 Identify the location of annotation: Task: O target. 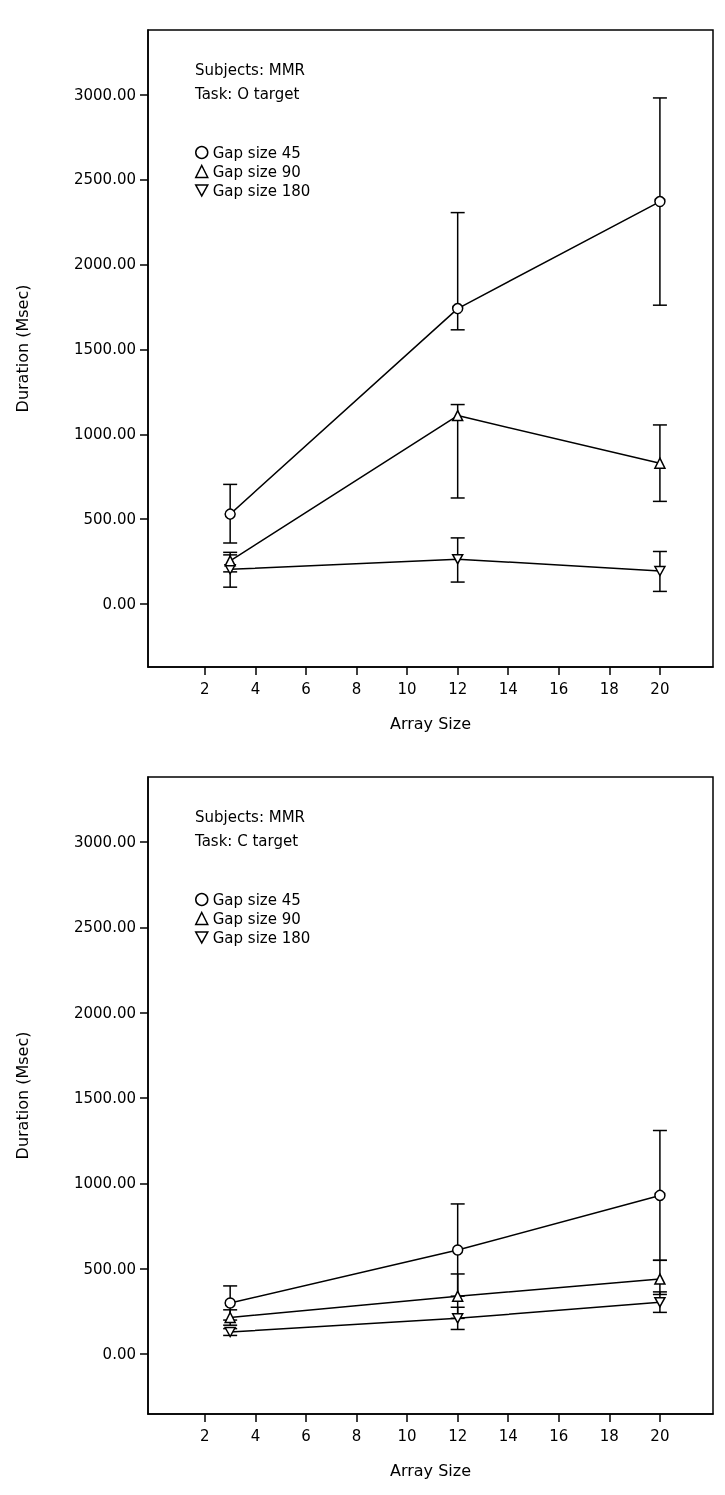
(247, 93).